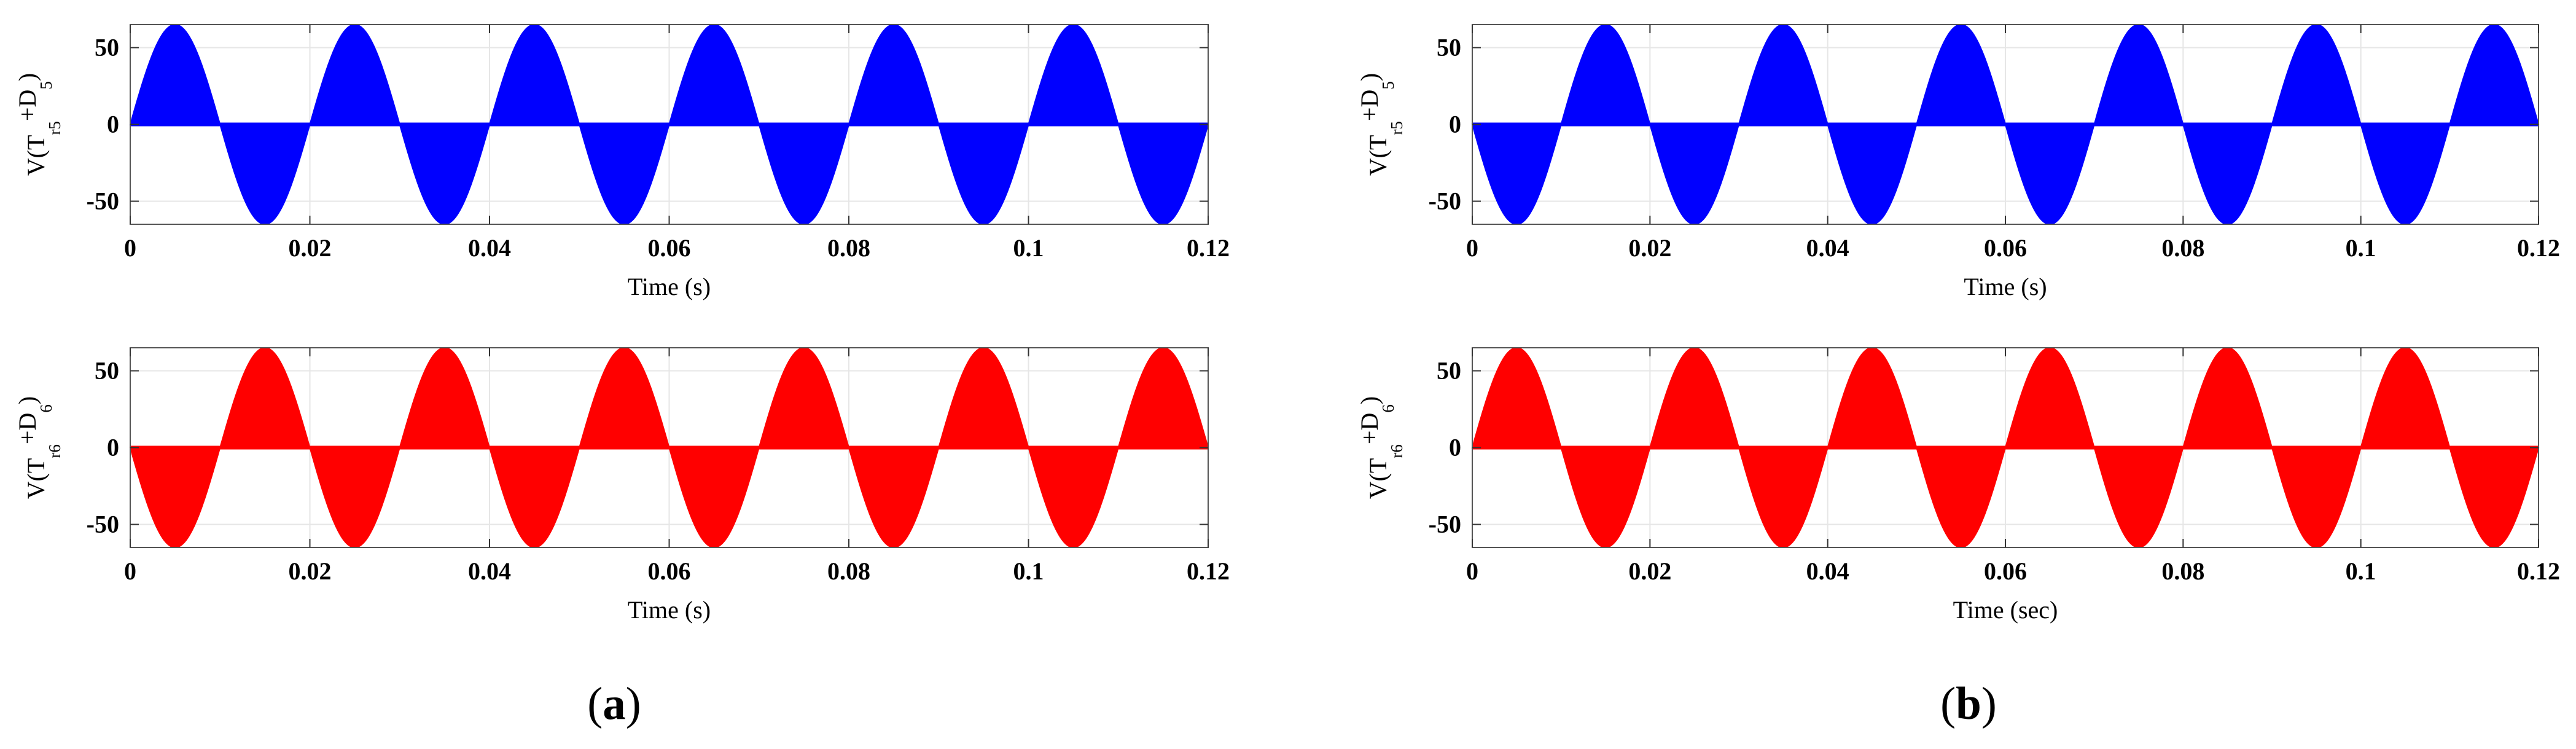 The height and width of the screenshot is (749, 2576). I want to click on caption-part: a, so click(614, 703).